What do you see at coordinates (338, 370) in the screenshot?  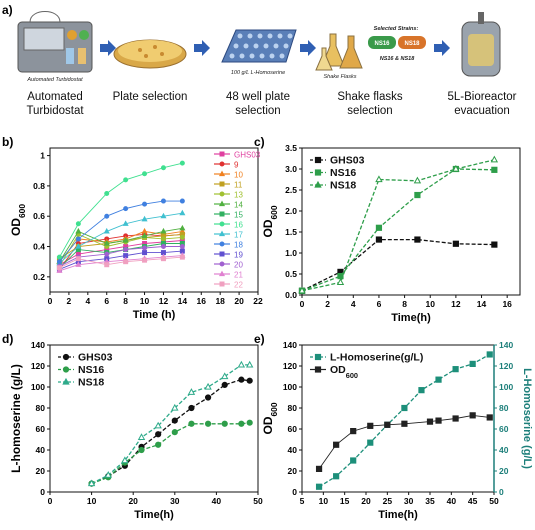 I see `legend-label-main: OD` at bounding box center [338, 370].